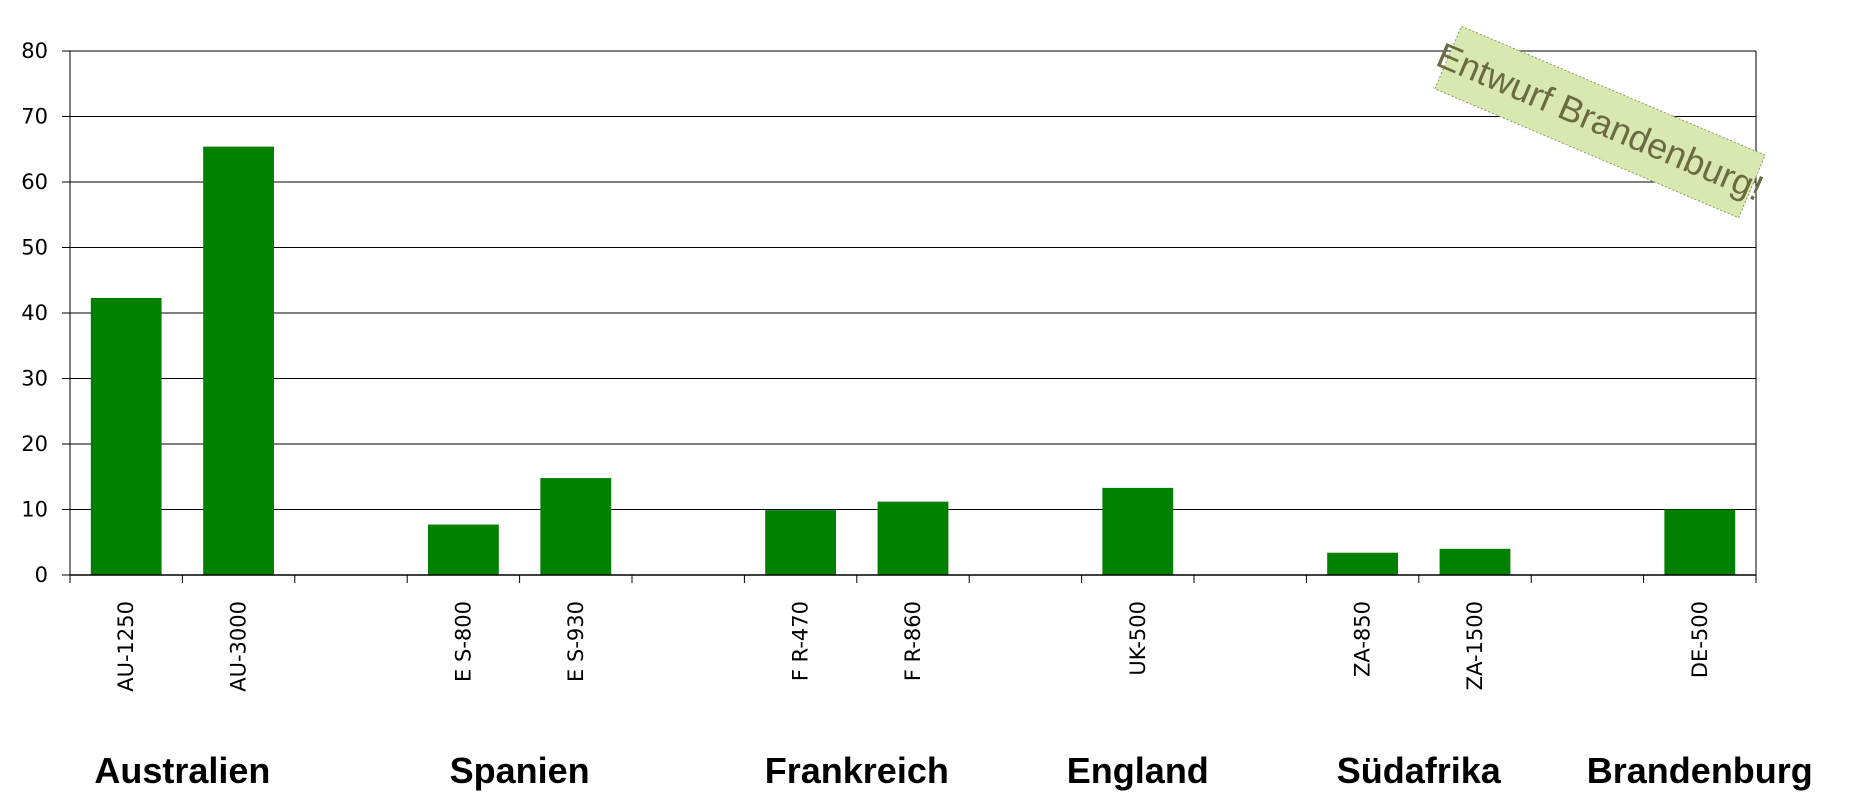 Image resolution: width=1856 pixels, height=794 pixels. What do you see at coordinates (34, 444) in the screenshot?
I see `y-tick-label: 20` at bounding box center [34, 444].